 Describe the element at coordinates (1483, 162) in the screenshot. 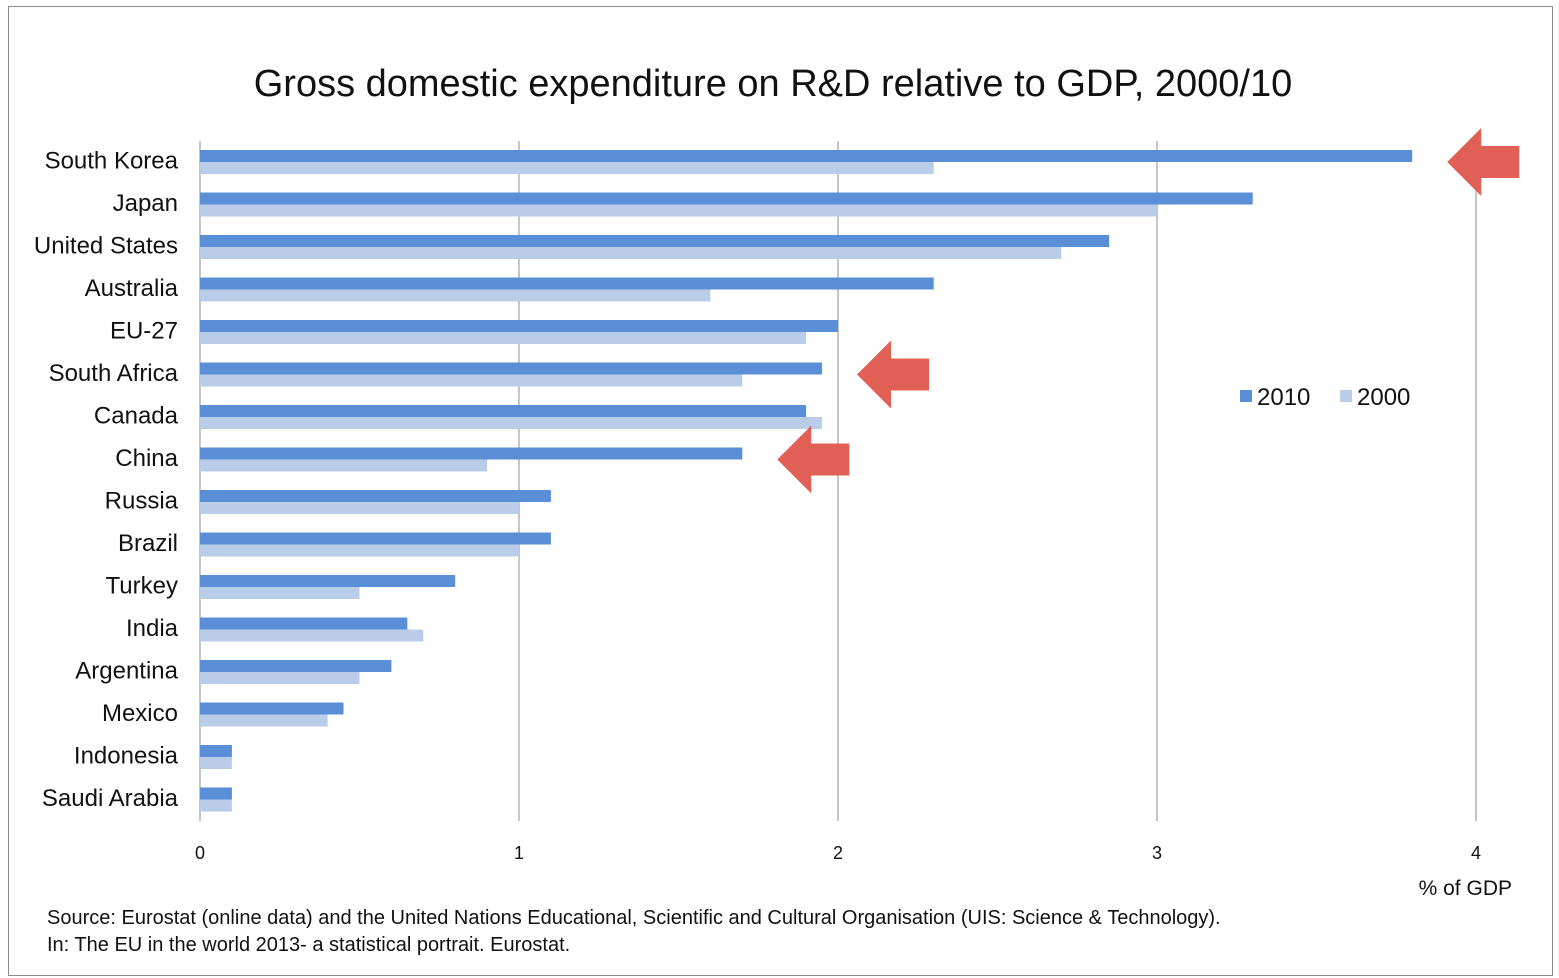

I see `arrow-south-korea` at that location.